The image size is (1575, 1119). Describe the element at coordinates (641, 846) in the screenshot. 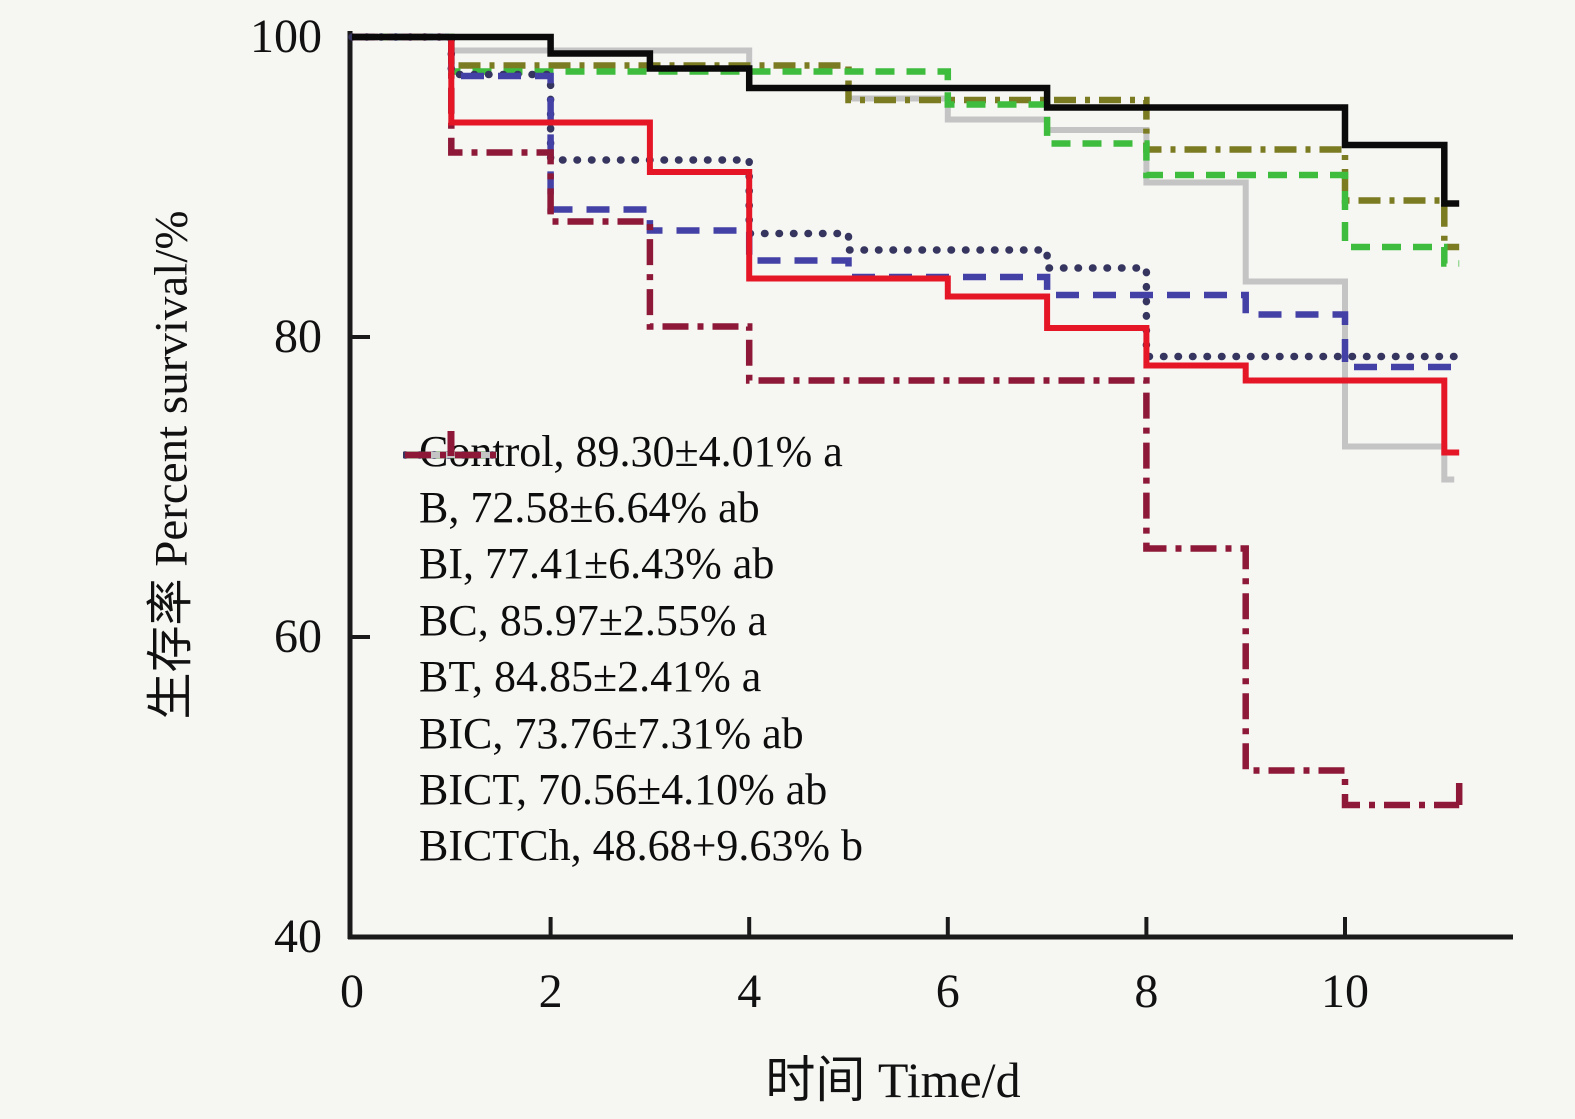

I see `legend-label-bictch: BICTCh, 48.68+9.63% b` at that location.